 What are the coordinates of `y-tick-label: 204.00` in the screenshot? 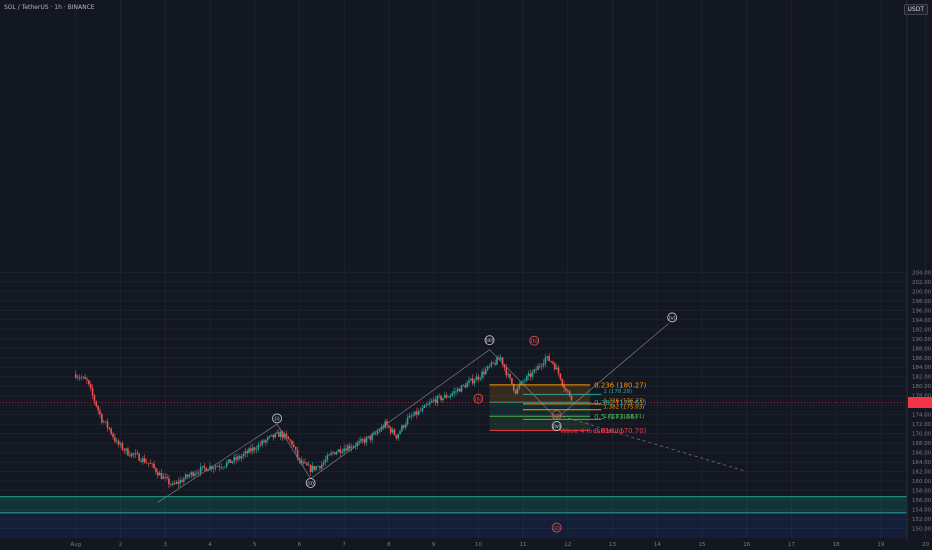 It's located at (922, 273).